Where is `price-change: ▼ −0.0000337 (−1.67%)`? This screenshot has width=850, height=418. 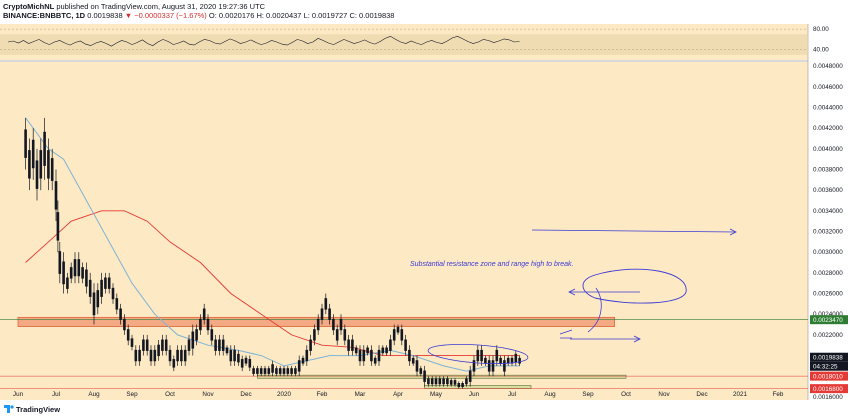 price-change: ▼ −0.0000337 (−1.67%) is located at coordinates (165, 15).